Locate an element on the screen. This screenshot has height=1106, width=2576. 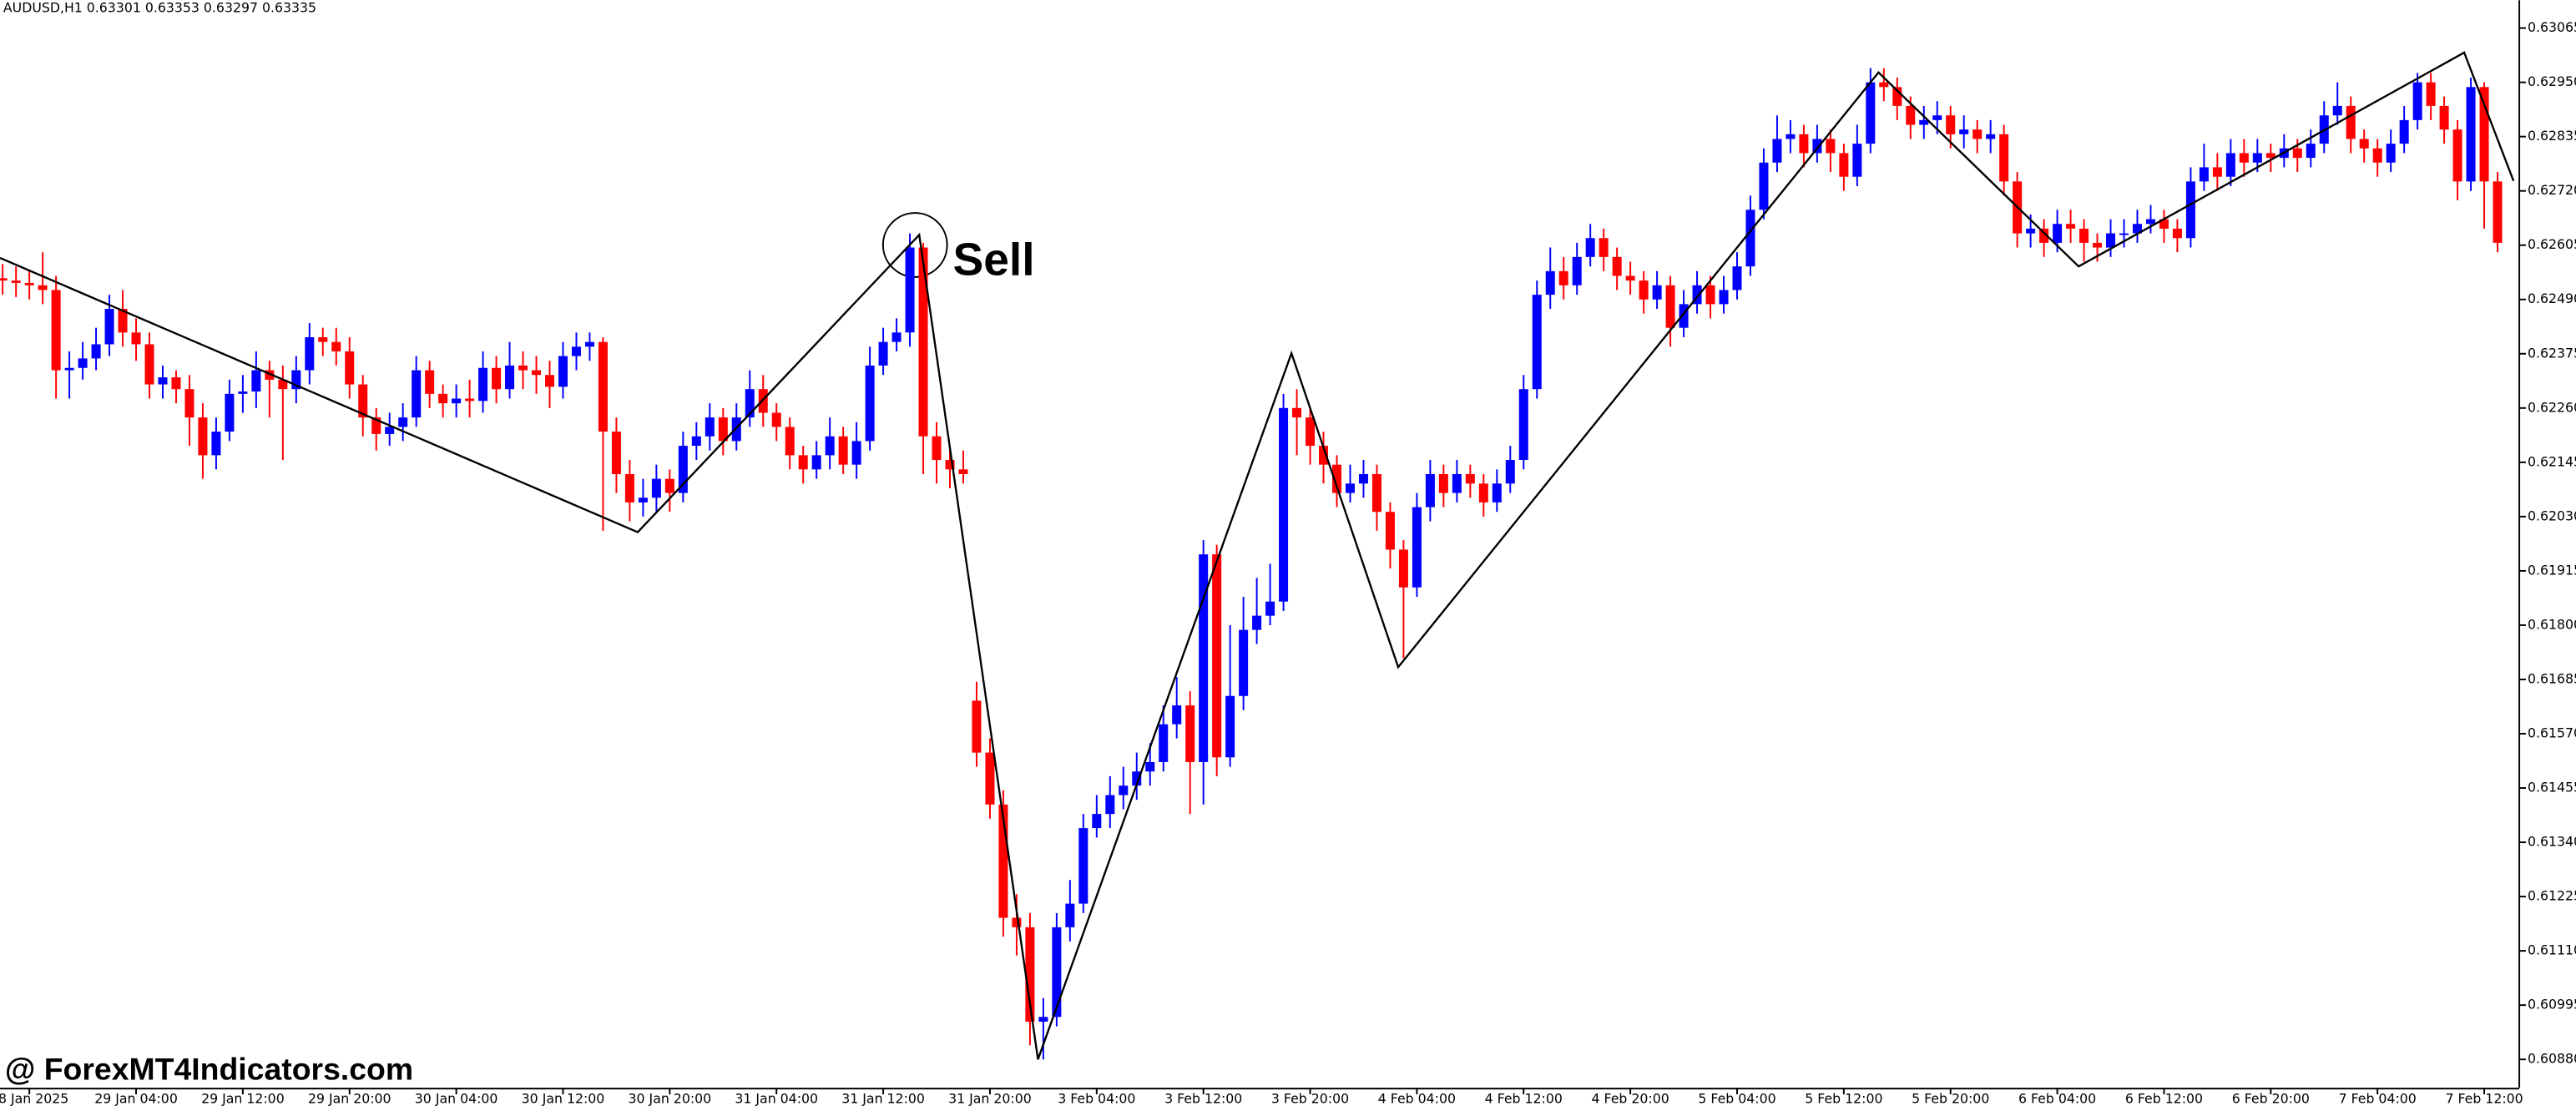
x-tick-label: 6 Feb 12:00 is located at coordinates (2164, 1098).